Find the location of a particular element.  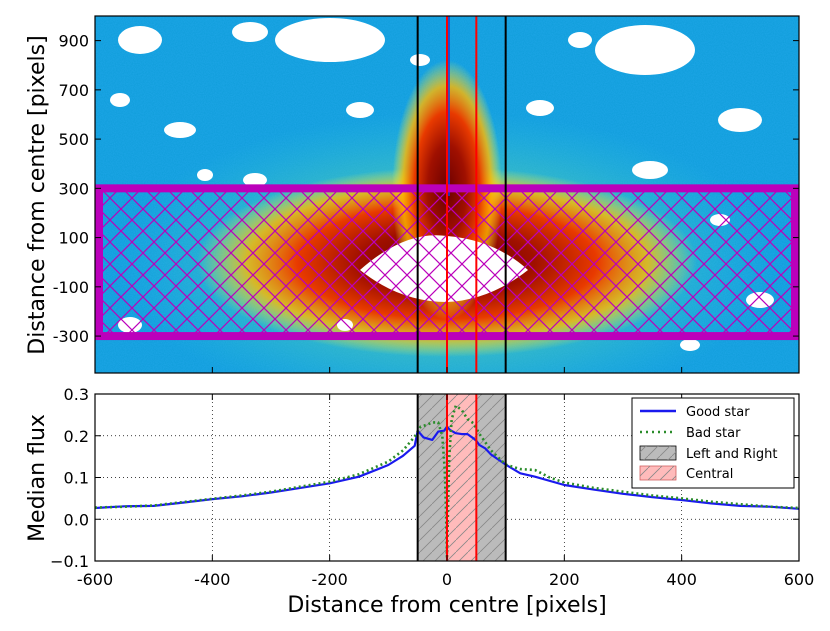

legend-label-central: Central is located at coordinates (709, 474).